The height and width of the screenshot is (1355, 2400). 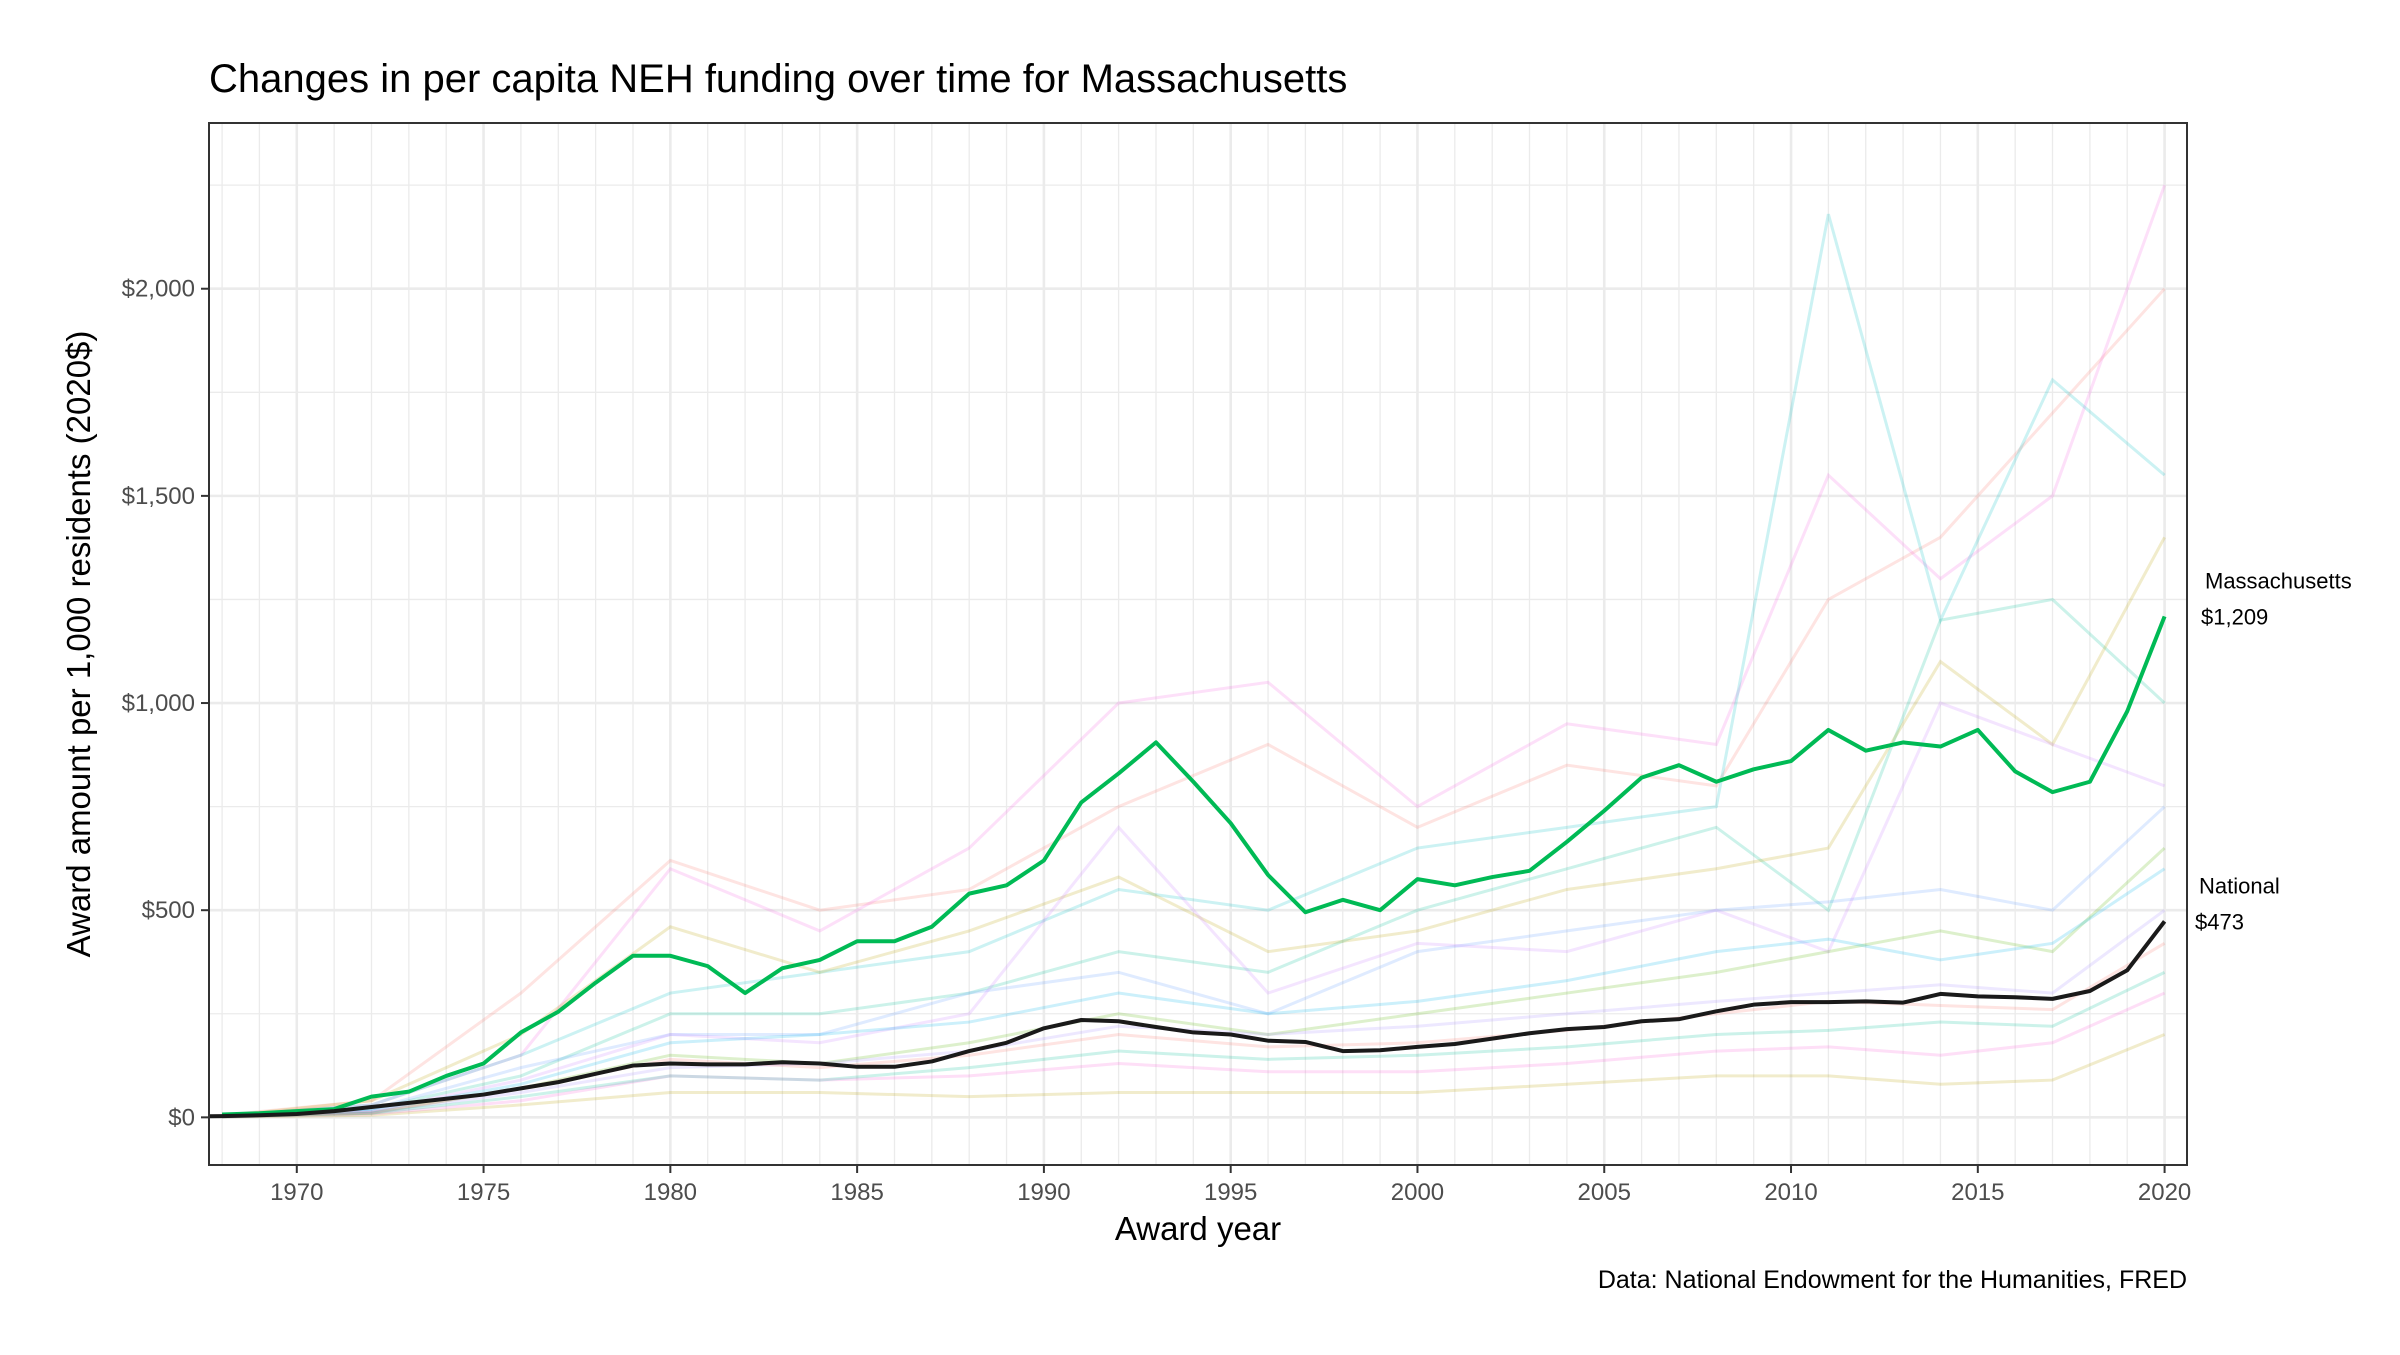 I want to click on x-tick-label: 2010, so click(x=1790, y=1192).